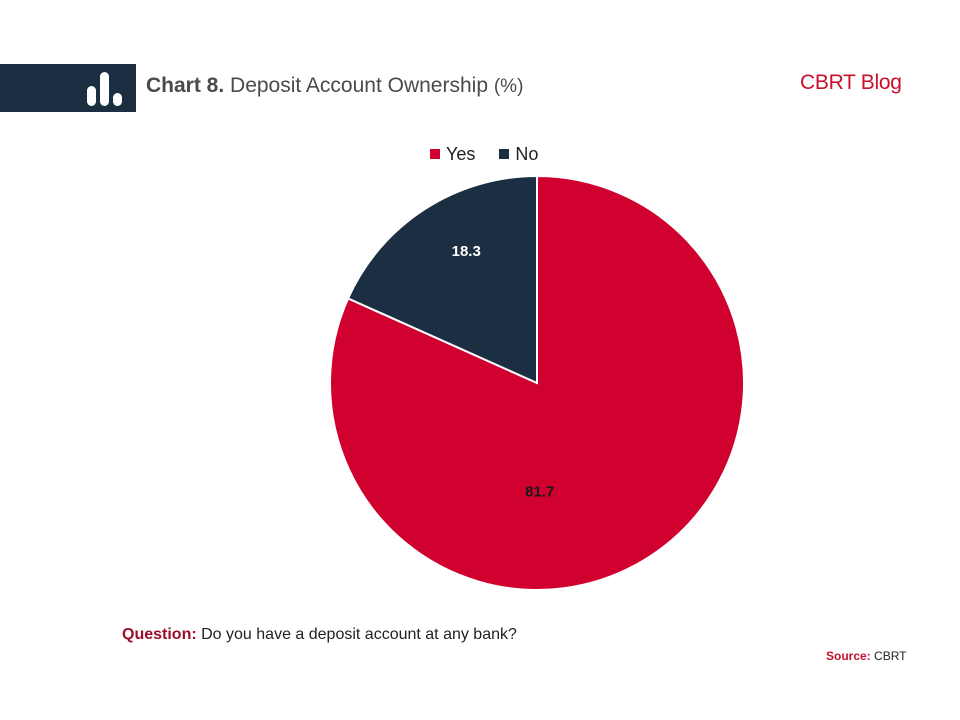  Describe the element at coordinates (359, 85) in the screenshot. I see `chart-title-text: Deposit Account Ownership` at that location.